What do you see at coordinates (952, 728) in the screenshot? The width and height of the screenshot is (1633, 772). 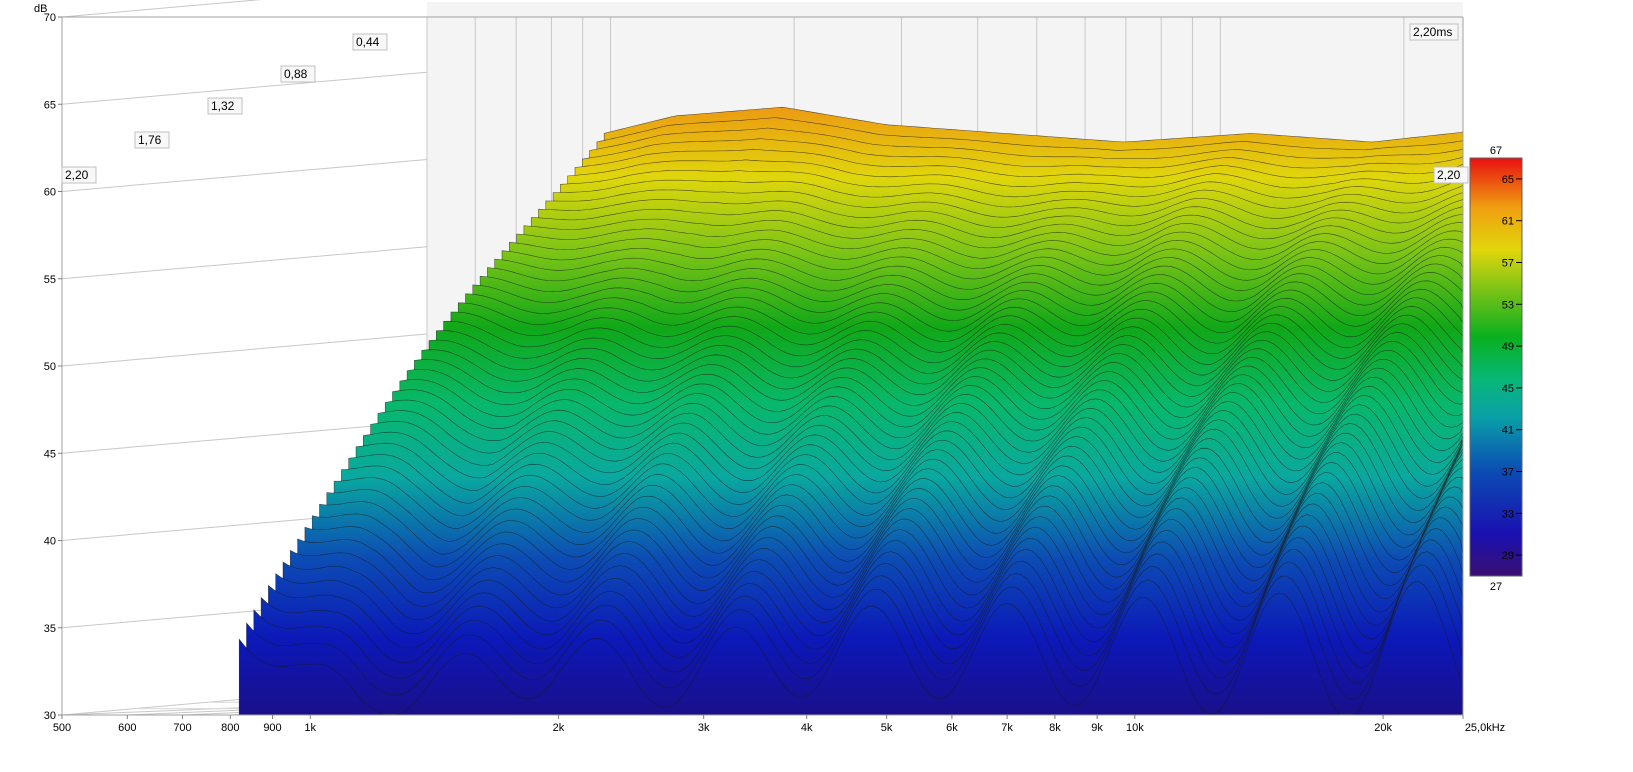 I see `x-tick-label: 6k` at bounding box center [952, 728].